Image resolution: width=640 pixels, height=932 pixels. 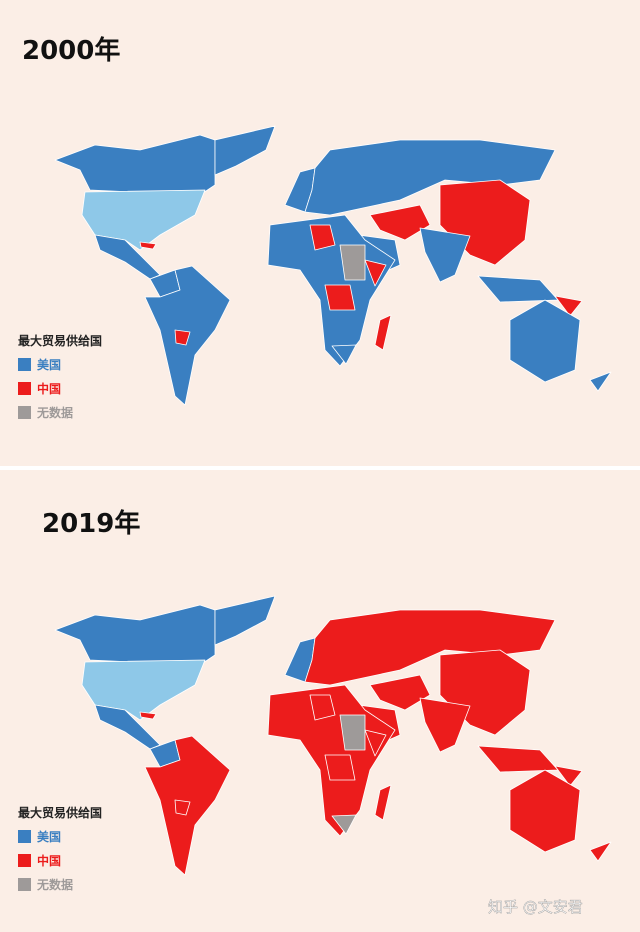 What do you see at coordinates (91, 523) in the screenshot?
I see `map-title: 2019年` at bounding box center [91, 523].